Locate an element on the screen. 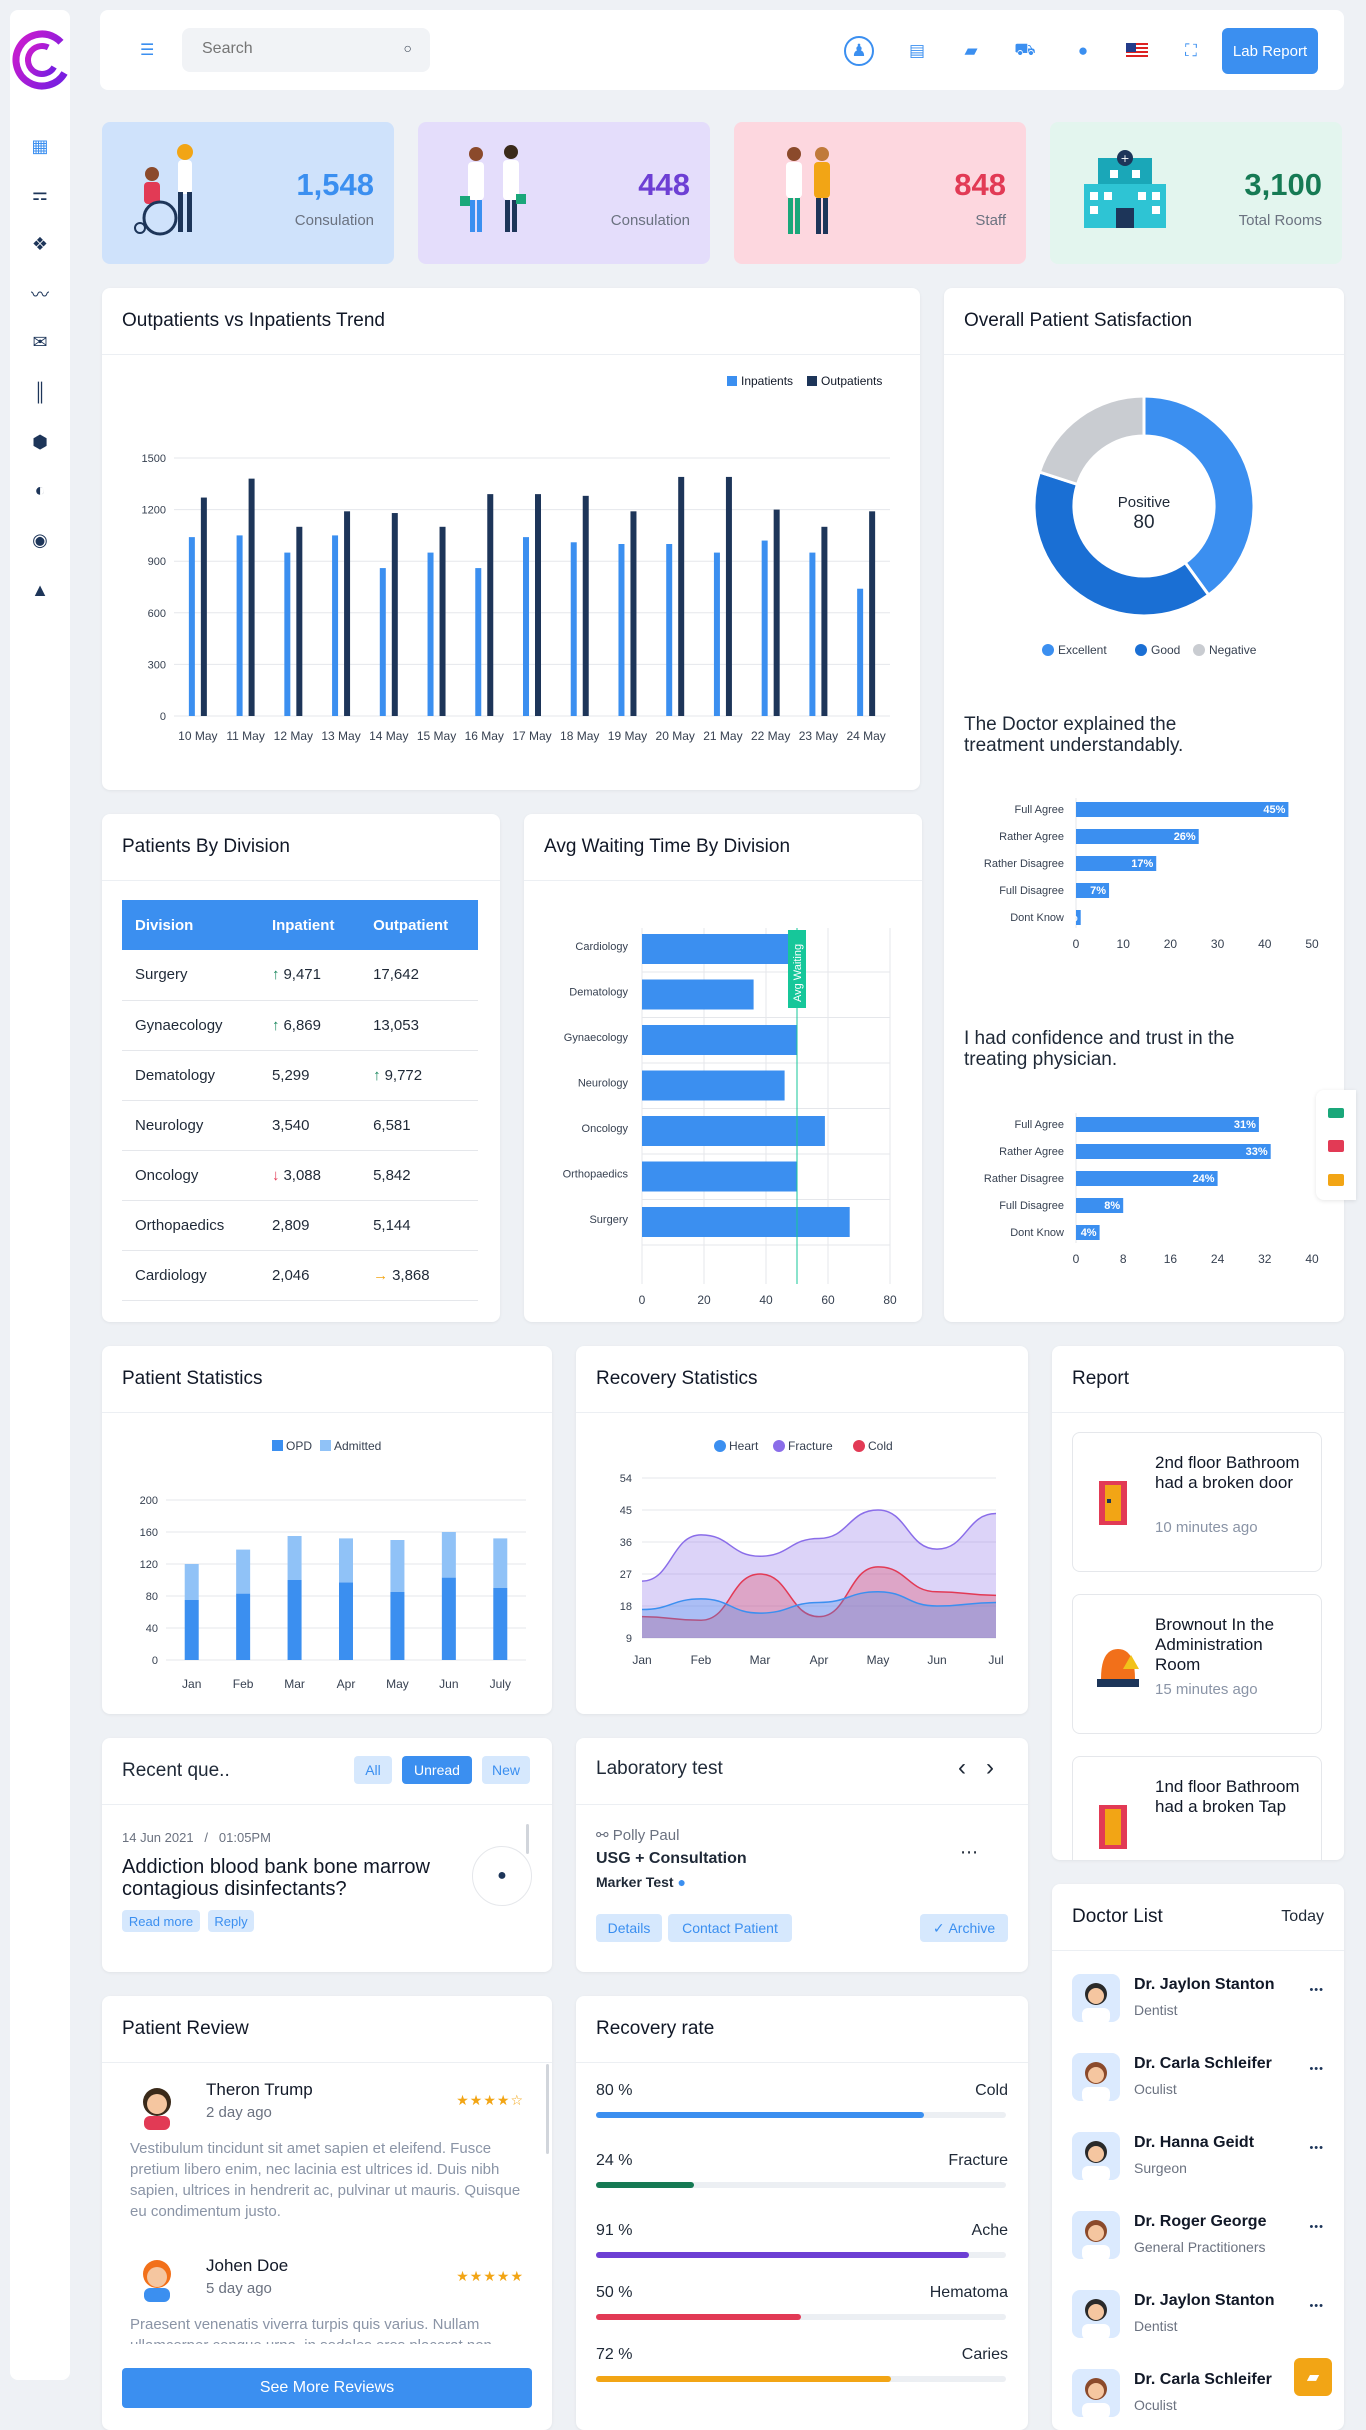 The image size is (1366, 2430). tab-unread: Unread is located at coordinates (437, 1770).